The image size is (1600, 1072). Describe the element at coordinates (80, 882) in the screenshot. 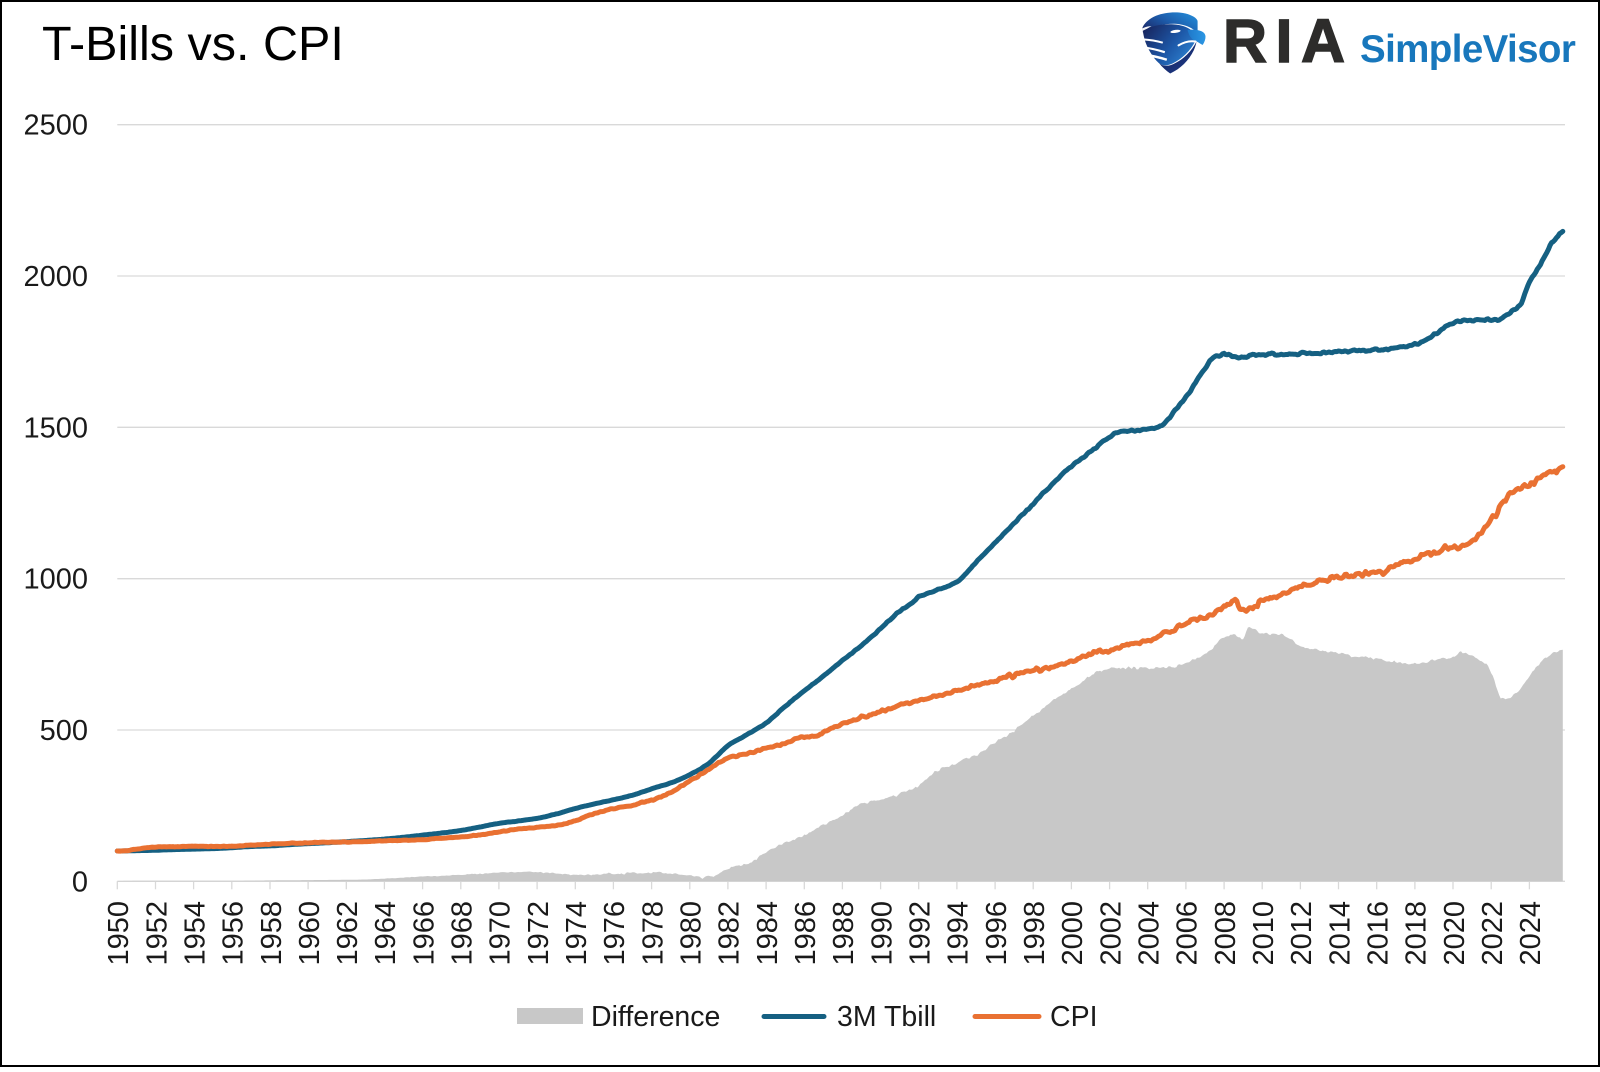

I see `svg-text: 0` at that location.